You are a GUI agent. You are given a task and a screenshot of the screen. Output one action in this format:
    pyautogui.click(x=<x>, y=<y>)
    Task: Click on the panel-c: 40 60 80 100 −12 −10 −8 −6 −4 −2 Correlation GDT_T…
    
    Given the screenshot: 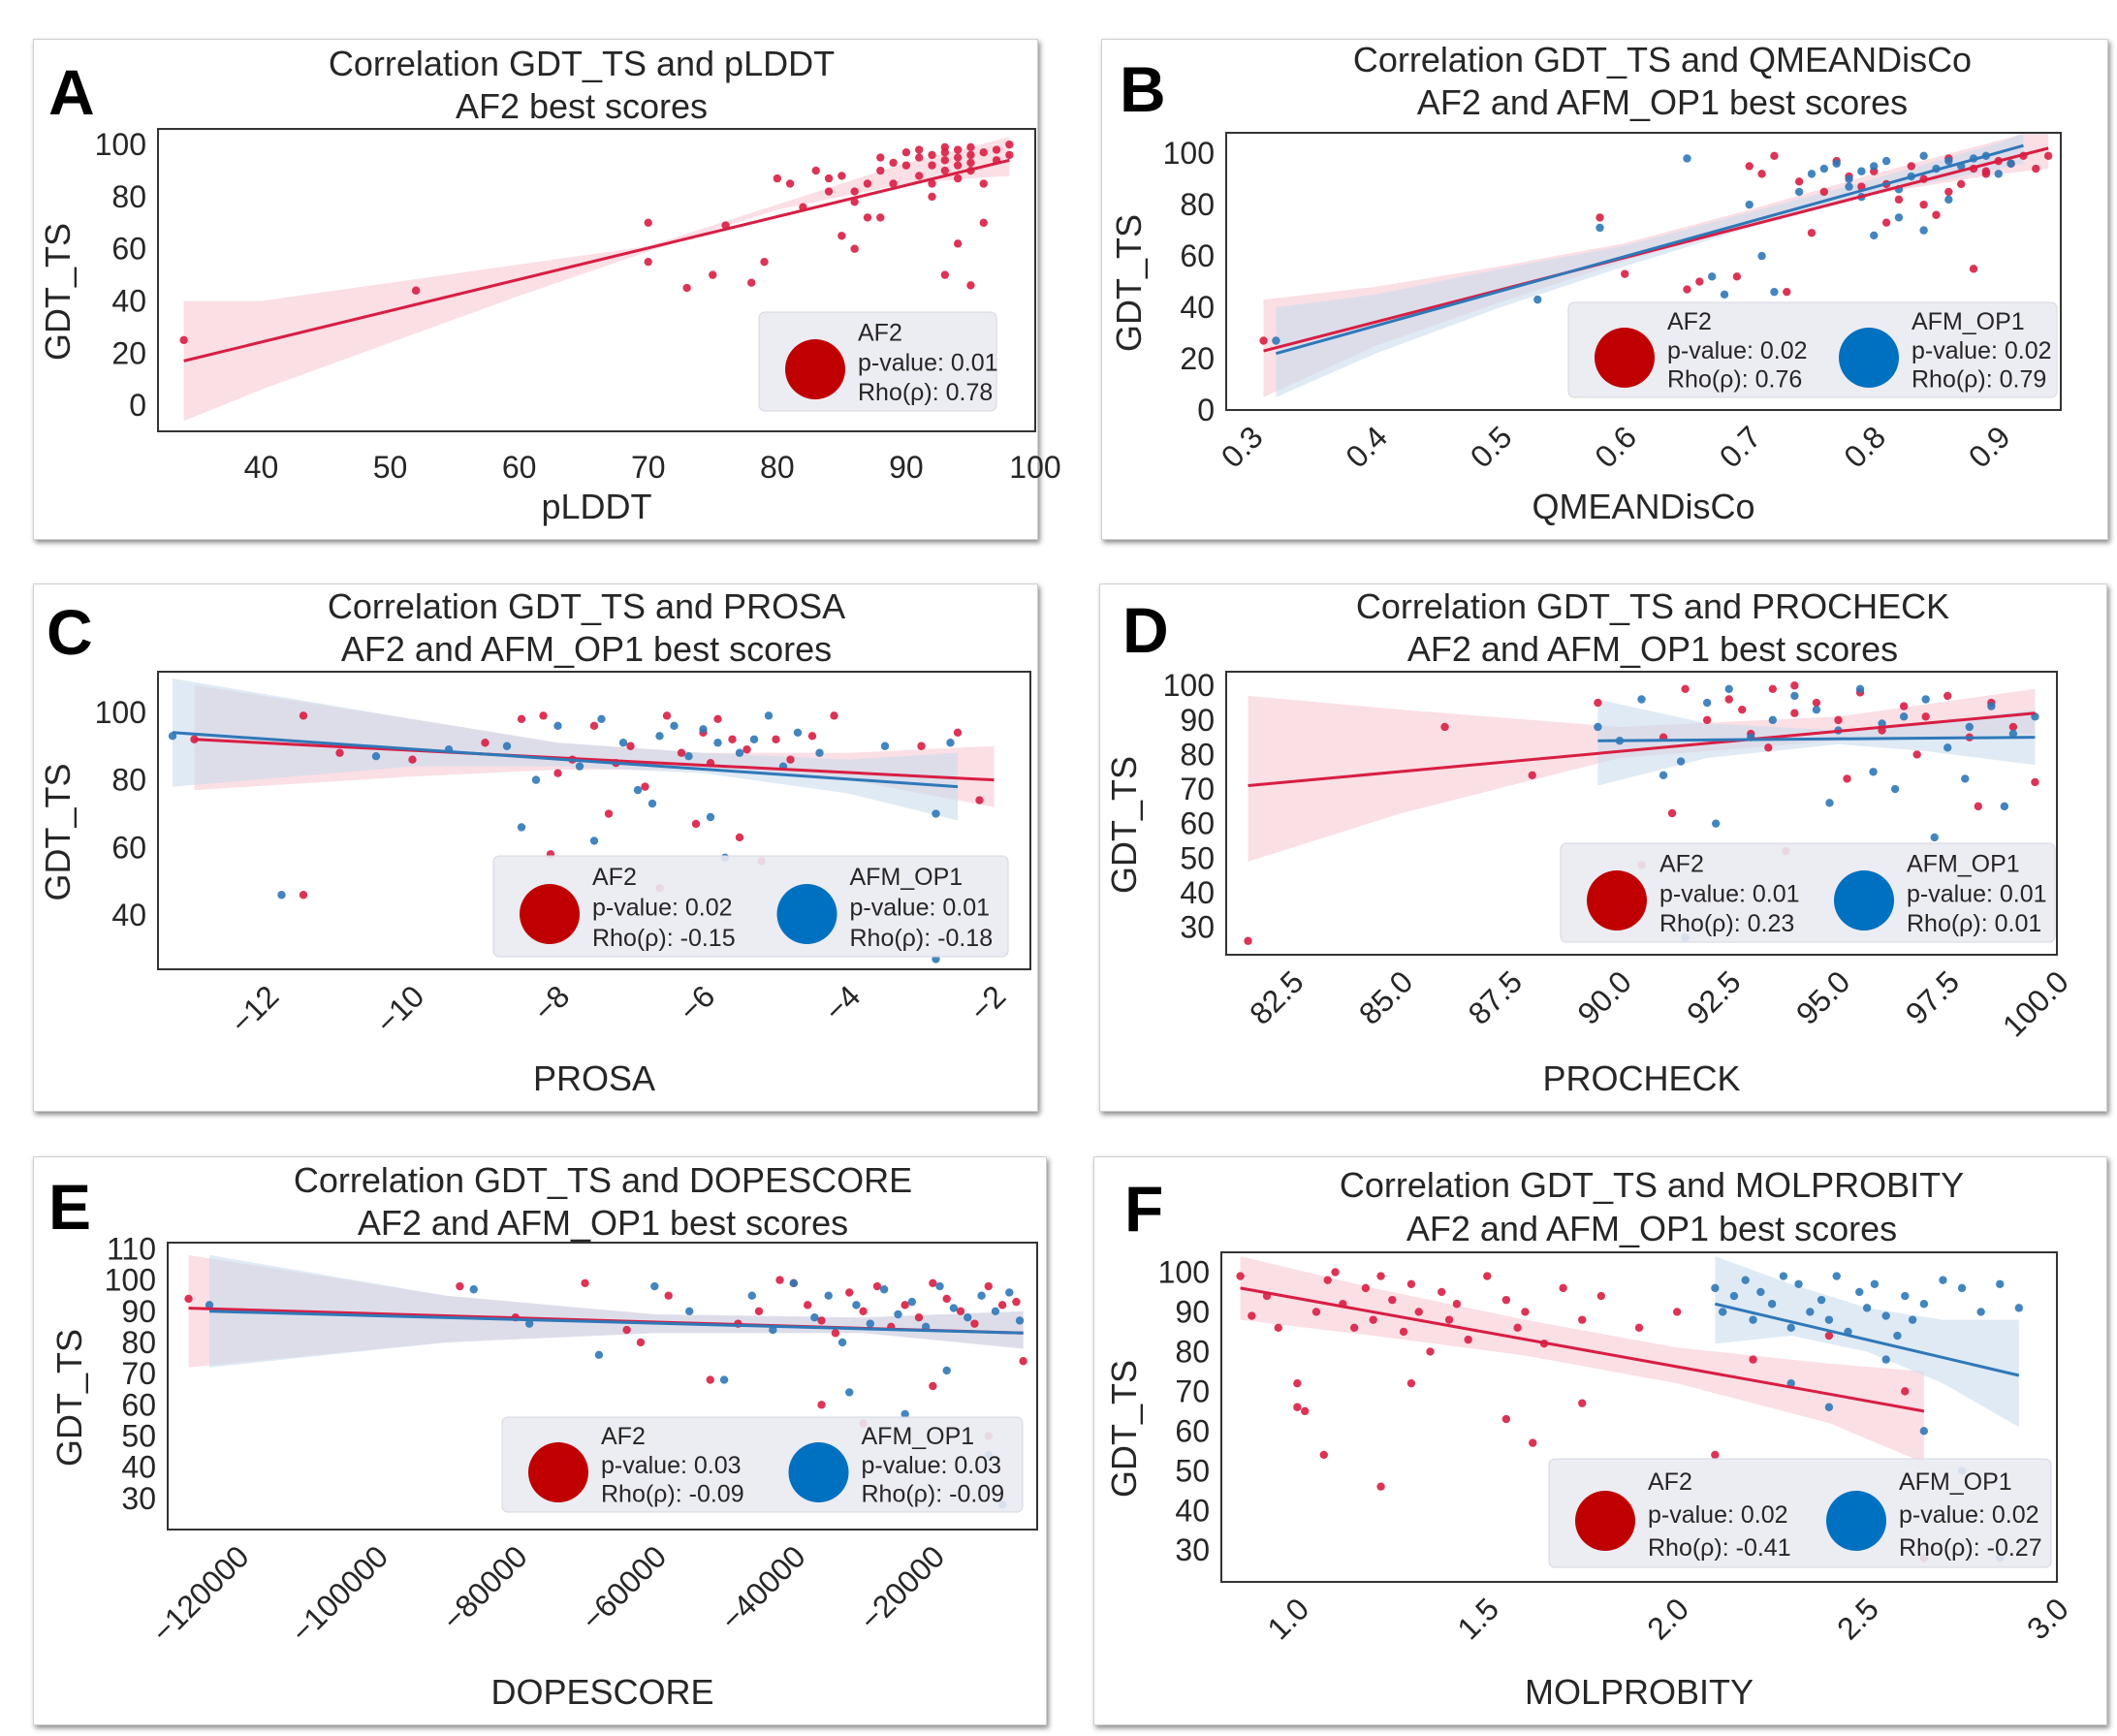 What is the action you would take?
    pyautogui.click(x=534, y=842)
    